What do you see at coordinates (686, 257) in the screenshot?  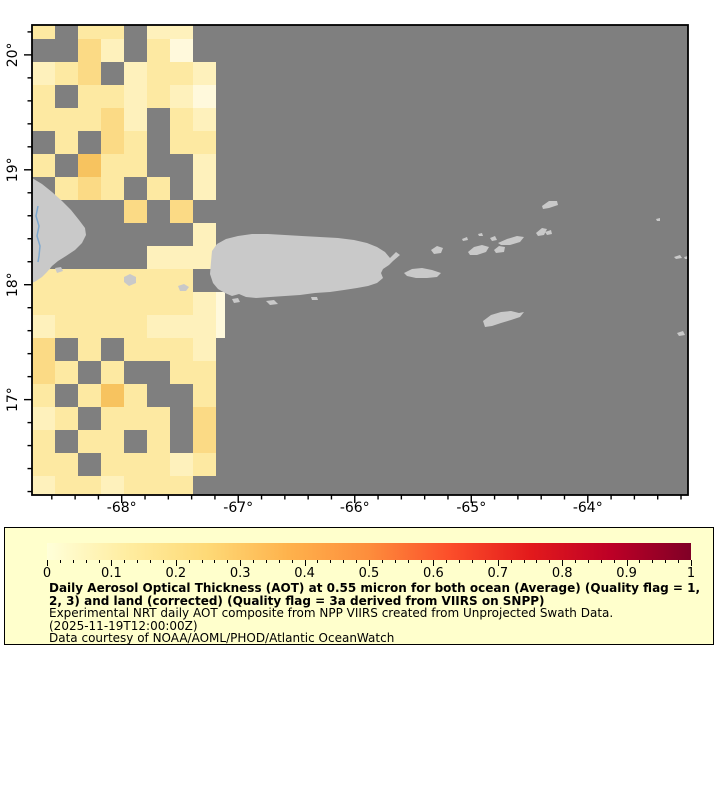 I see `st-martin-islet-landmass` at bounding box center [686, 257].